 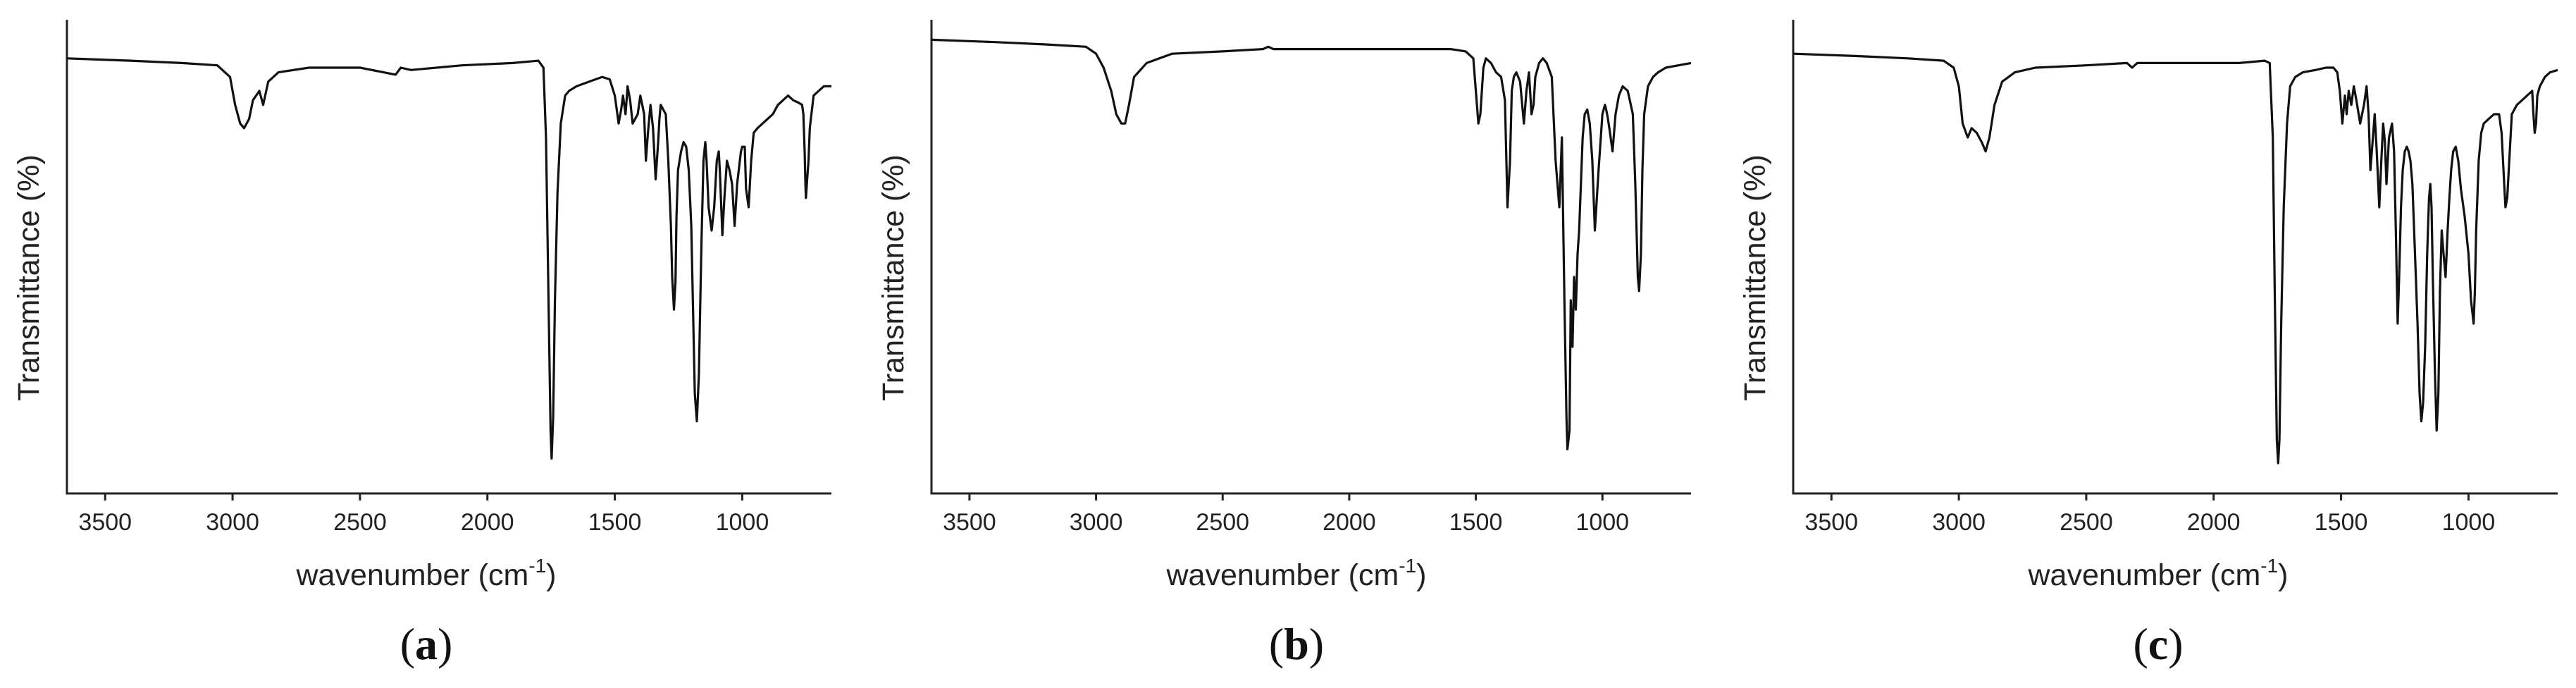 I want to click on panel-label: (a), so click(x=426, y=644).